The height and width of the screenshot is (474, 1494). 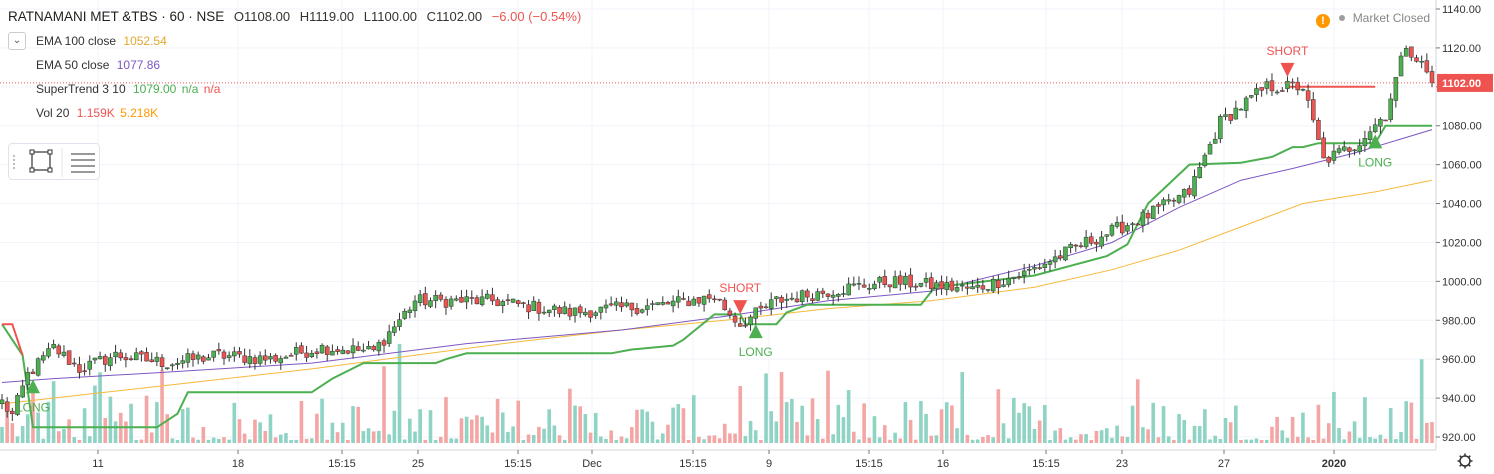 What do you see at coordinates (1323, 21) in the screenshot?
I see `warning-icon: !` at bounding box center [1323, 21].